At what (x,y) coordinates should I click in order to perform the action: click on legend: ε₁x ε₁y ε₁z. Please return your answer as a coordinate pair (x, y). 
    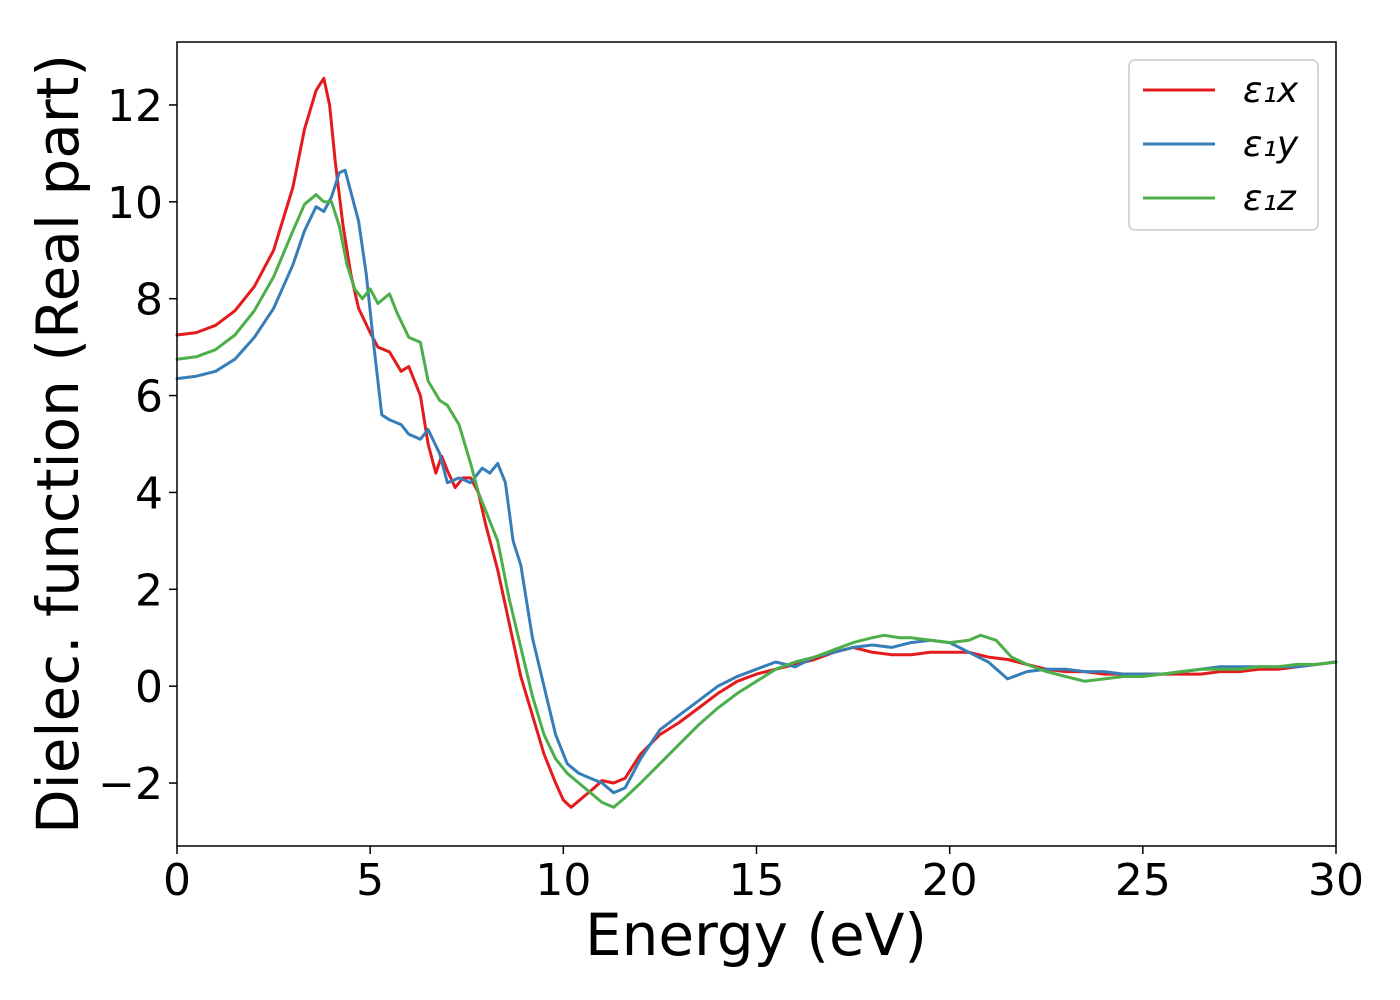
    Looking at the image, I should click on (1223, 145).